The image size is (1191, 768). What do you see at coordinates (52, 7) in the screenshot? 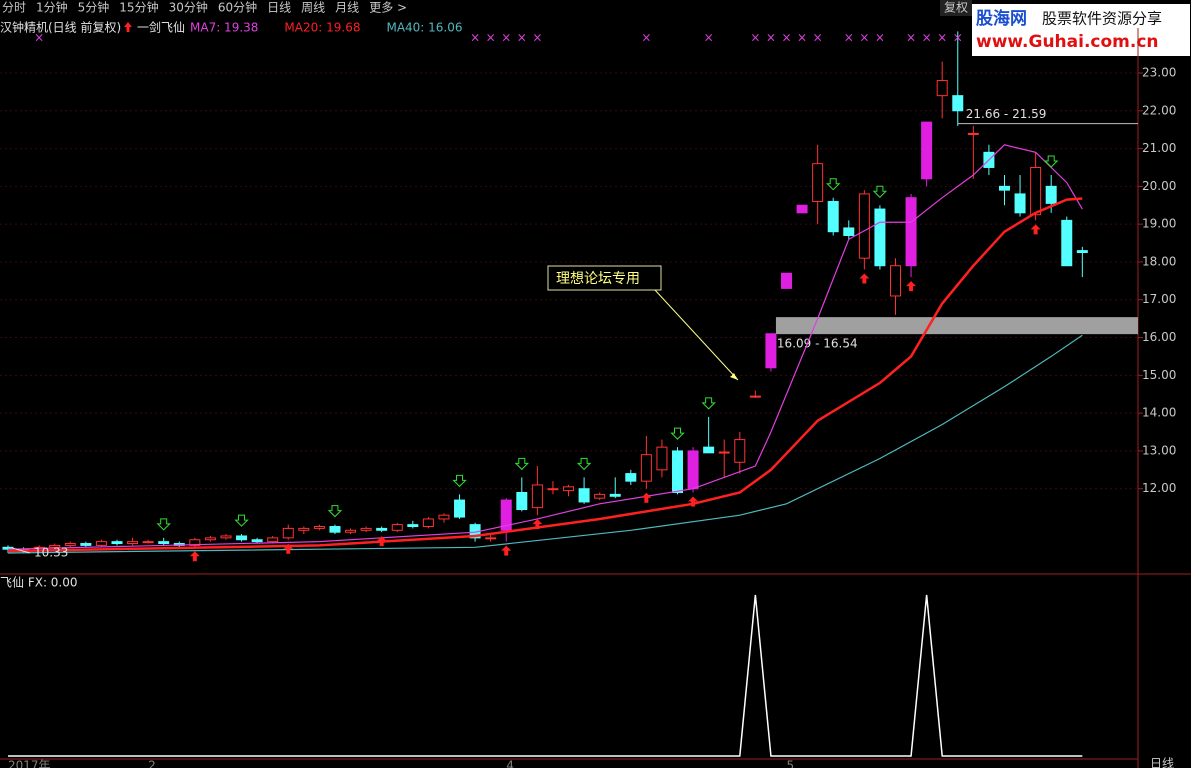
I see `toolbar-tab: 1分钟` at bounding box center [52, 7].